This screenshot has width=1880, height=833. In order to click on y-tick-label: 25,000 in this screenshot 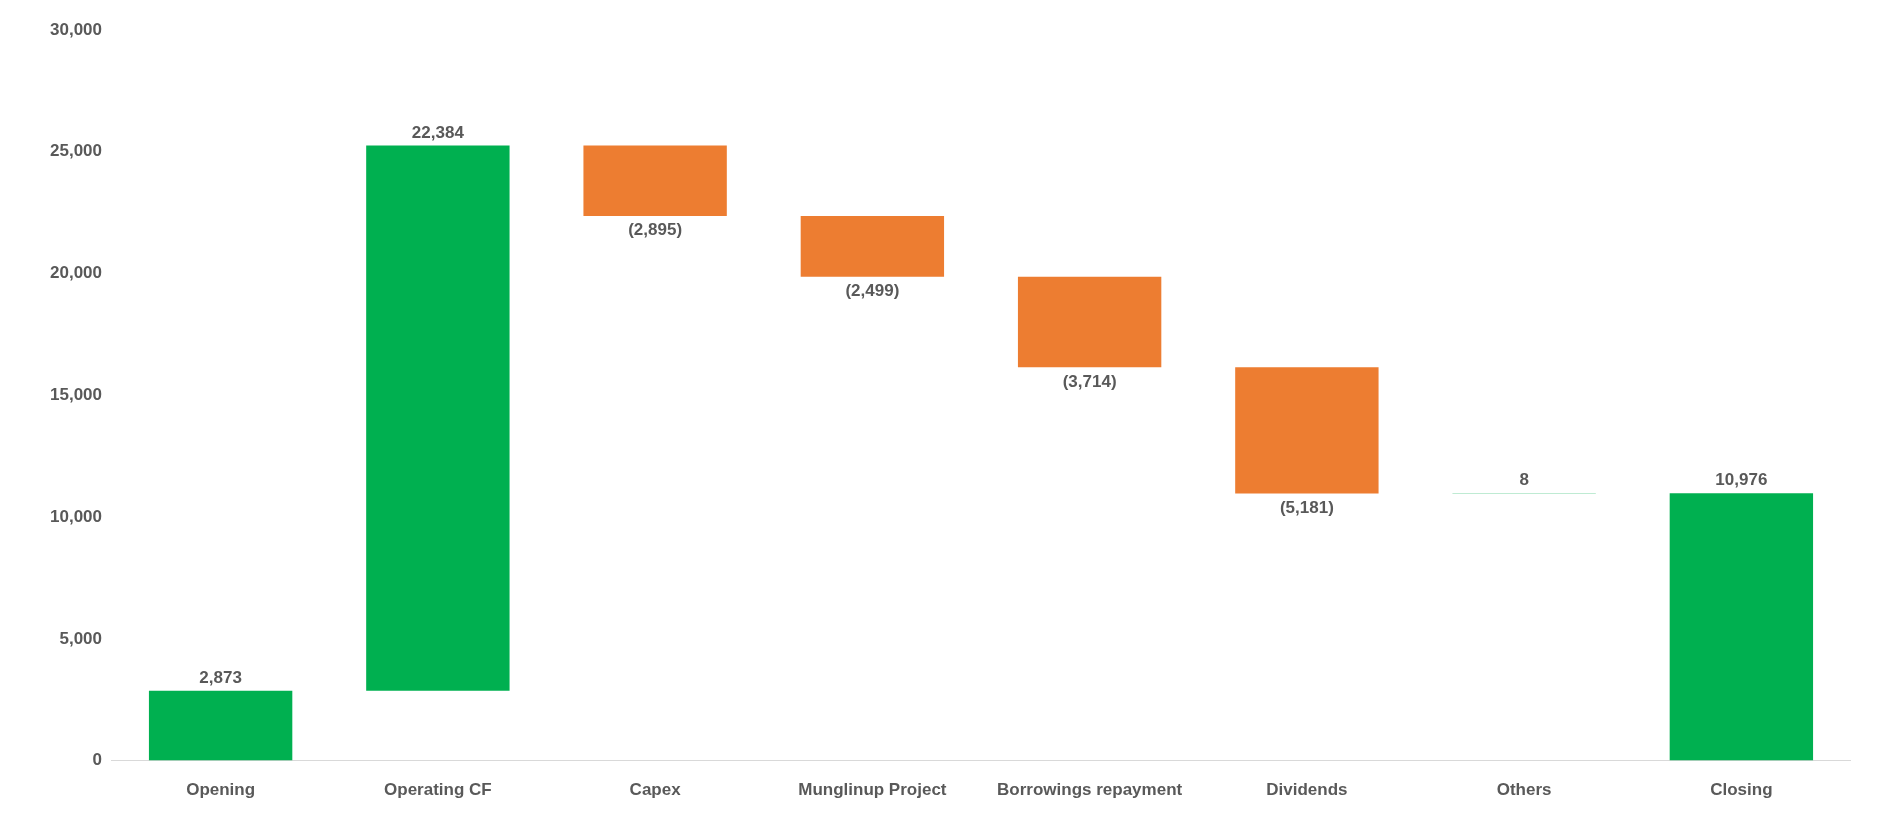, I will do `click(76, 151)`.